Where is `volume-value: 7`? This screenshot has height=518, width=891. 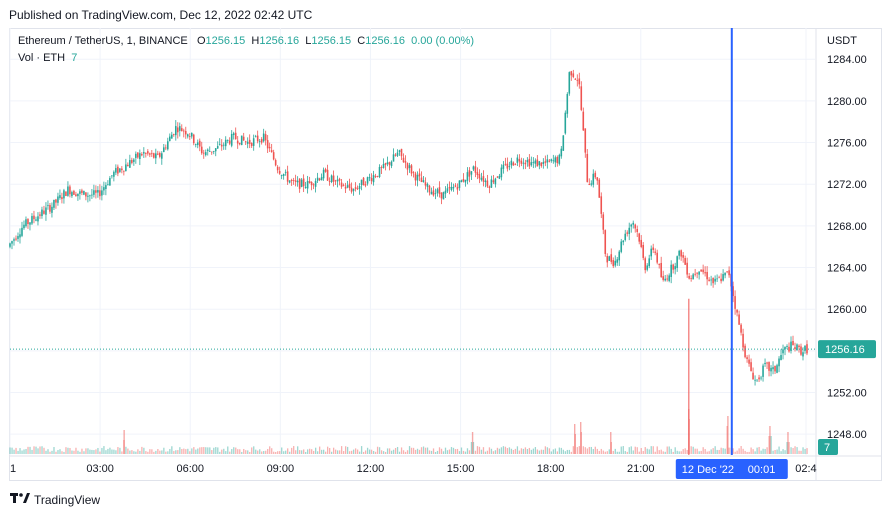 volume-value: 7 is located at coordinates (74, 58).